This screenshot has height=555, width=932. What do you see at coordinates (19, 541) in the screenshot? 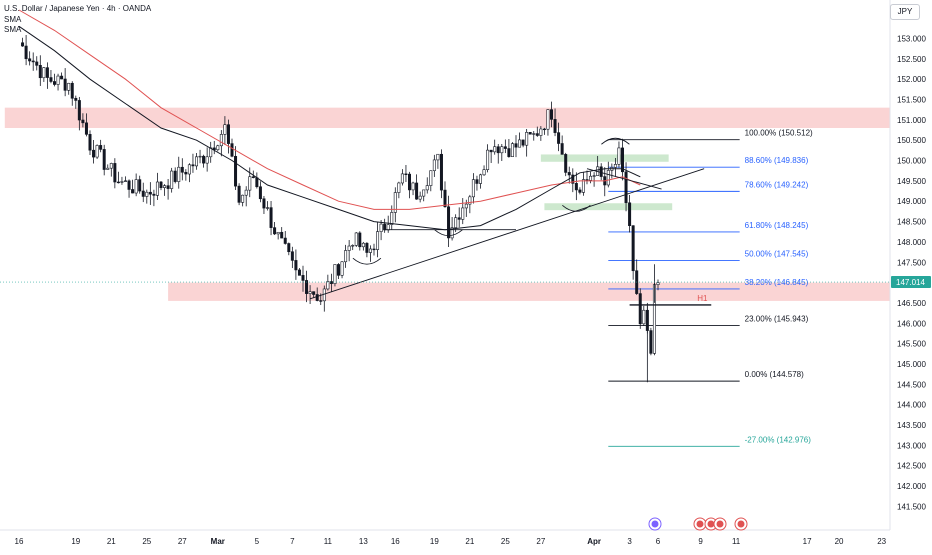
I see `time-tick-label: 16` at bounding box center [19, 541].